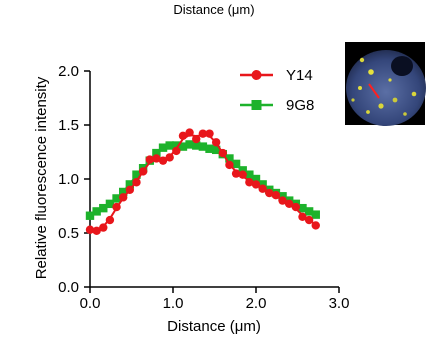 This screenshot has height=337, width=428. What do you see at coordinates (300, 105) in the screenshot?
I see `legend-label-9g8: 9G8` at bounding box center [300, 105].